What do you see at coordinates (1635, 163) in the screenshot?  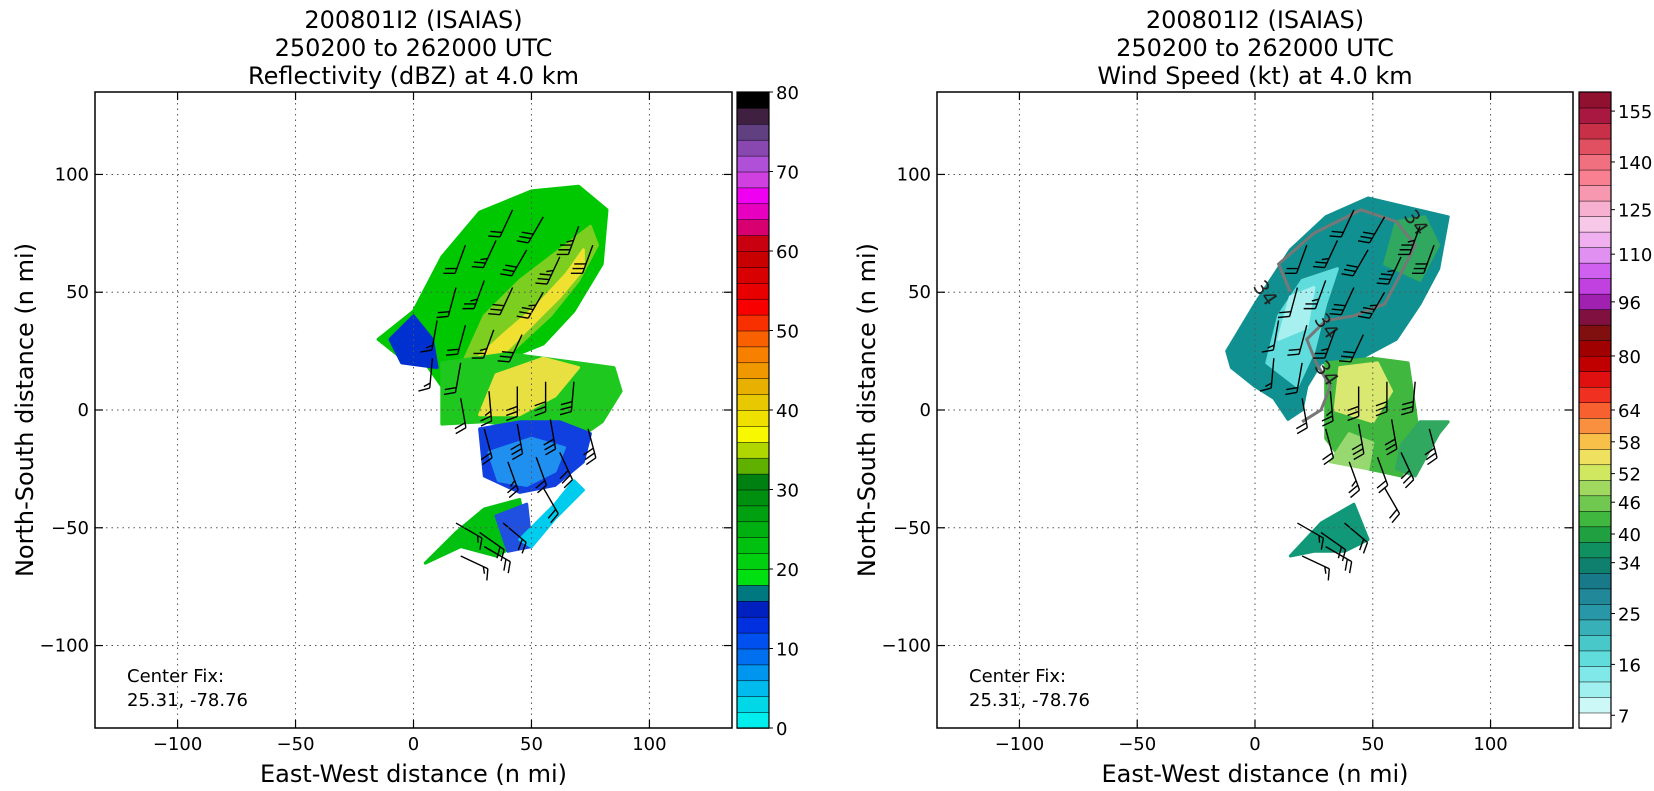 I see `colorbar-tick-label: 140` at bounding box center [1635, 163].